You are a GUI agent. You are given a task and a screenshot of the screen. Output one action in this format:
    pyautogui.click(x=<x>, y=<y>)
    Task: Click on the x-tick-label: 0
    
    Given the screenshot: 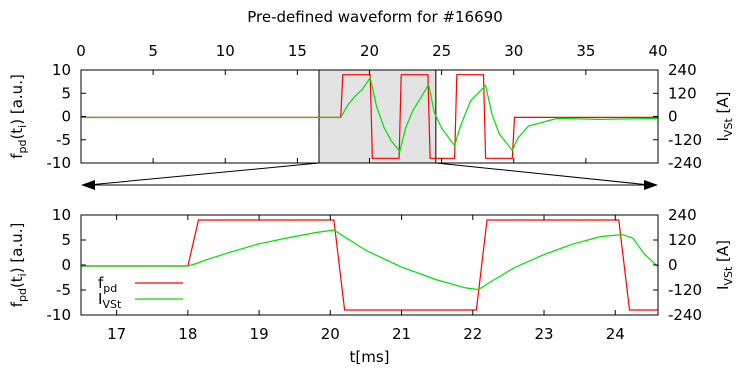 What is the action you would take?
    pyautogui.click(x=81, y=51)
    